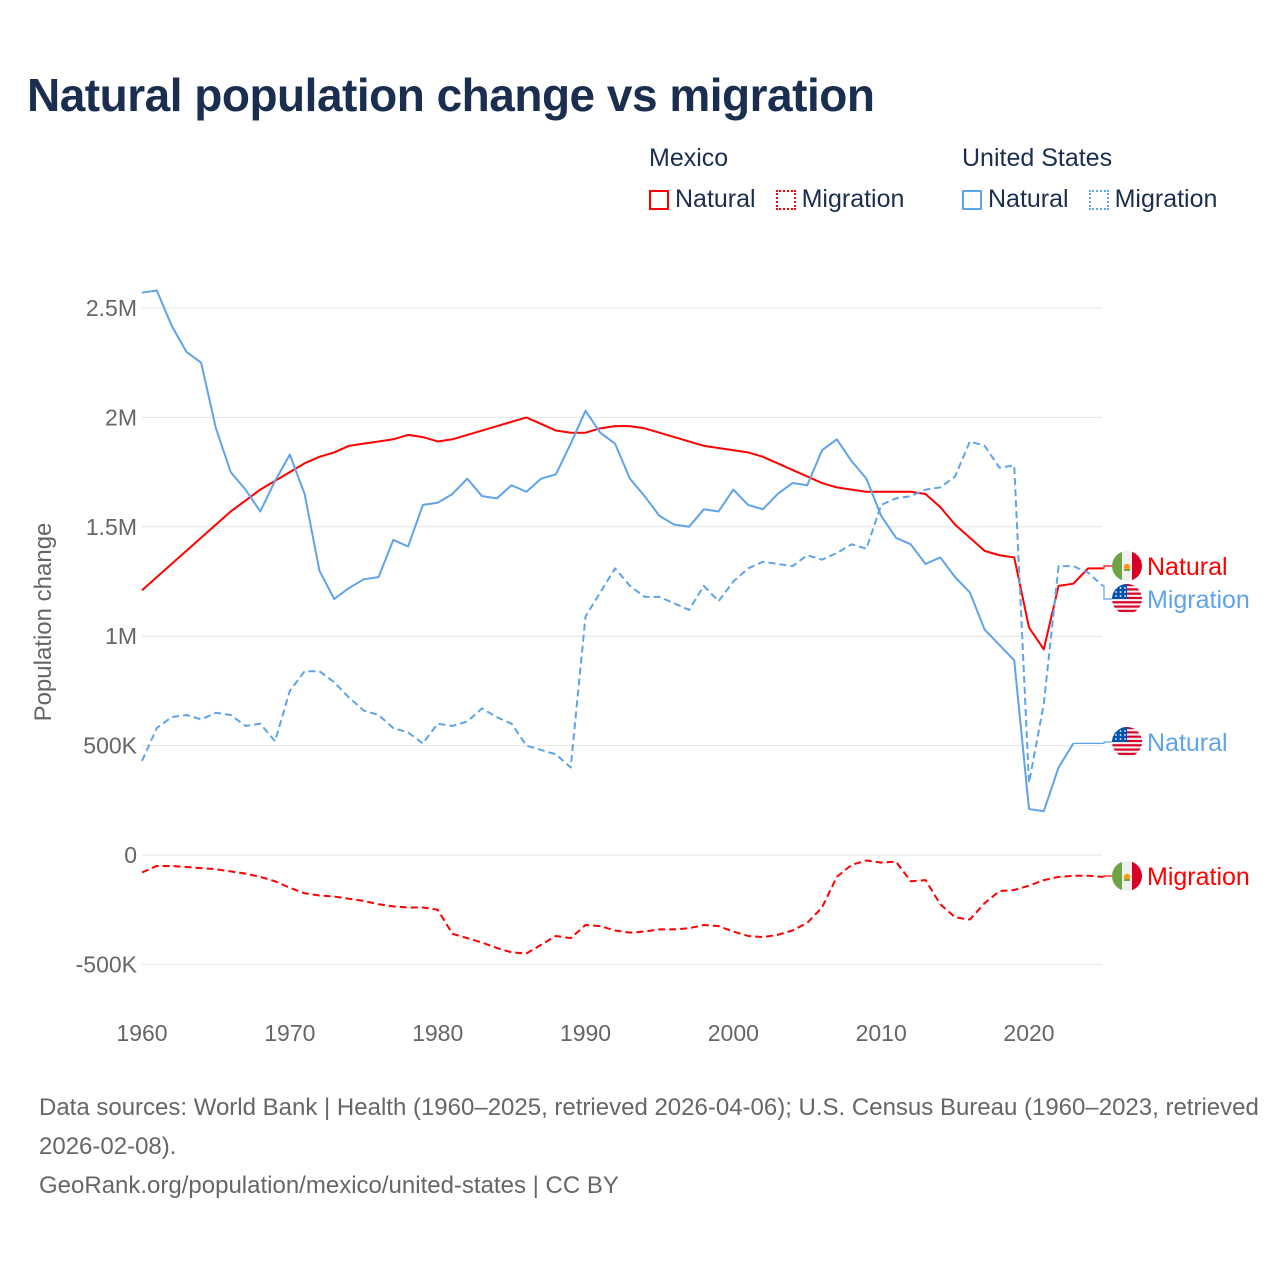  What do you see at coordinates (1028, 1033) in the screenshot?
I see `x-tick-label: 2020` at bounding box center [1028, 1033].